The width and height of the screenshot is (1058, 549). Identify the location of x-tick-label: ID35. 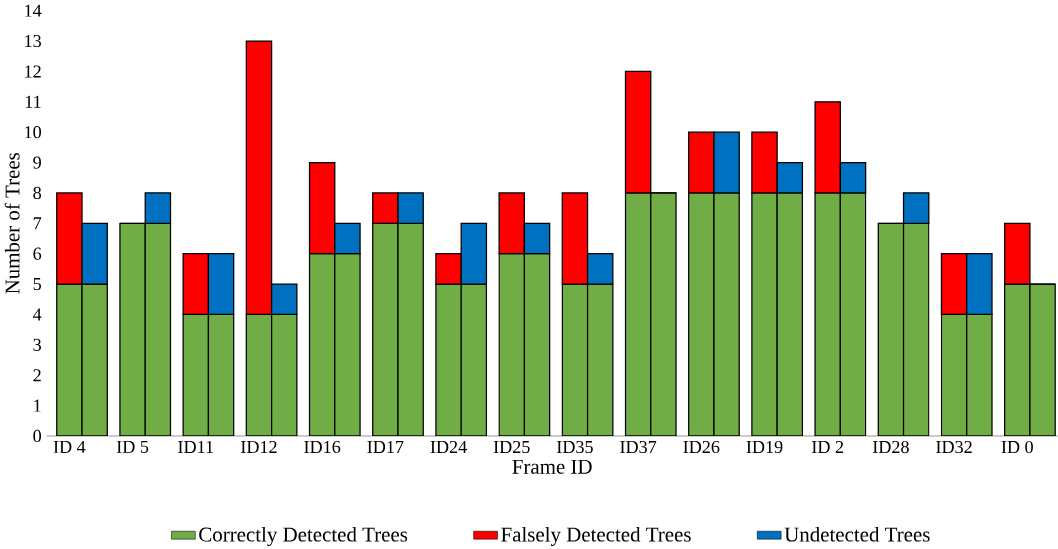
(574, 447).